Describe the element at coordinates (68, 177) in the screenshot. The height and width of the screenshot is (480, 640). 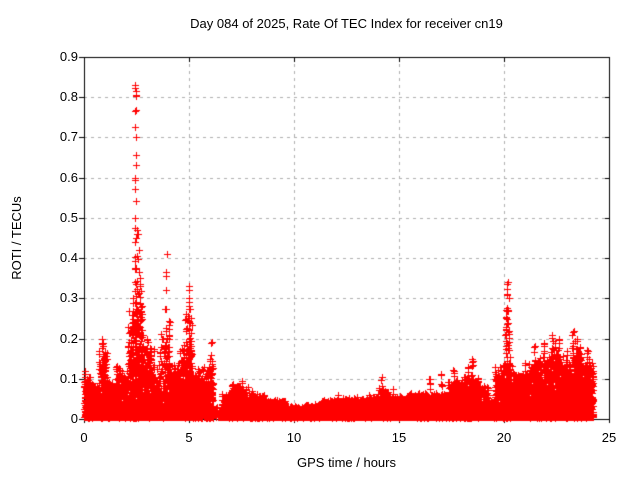
I see `y-tick-label: 0.6` at that location.